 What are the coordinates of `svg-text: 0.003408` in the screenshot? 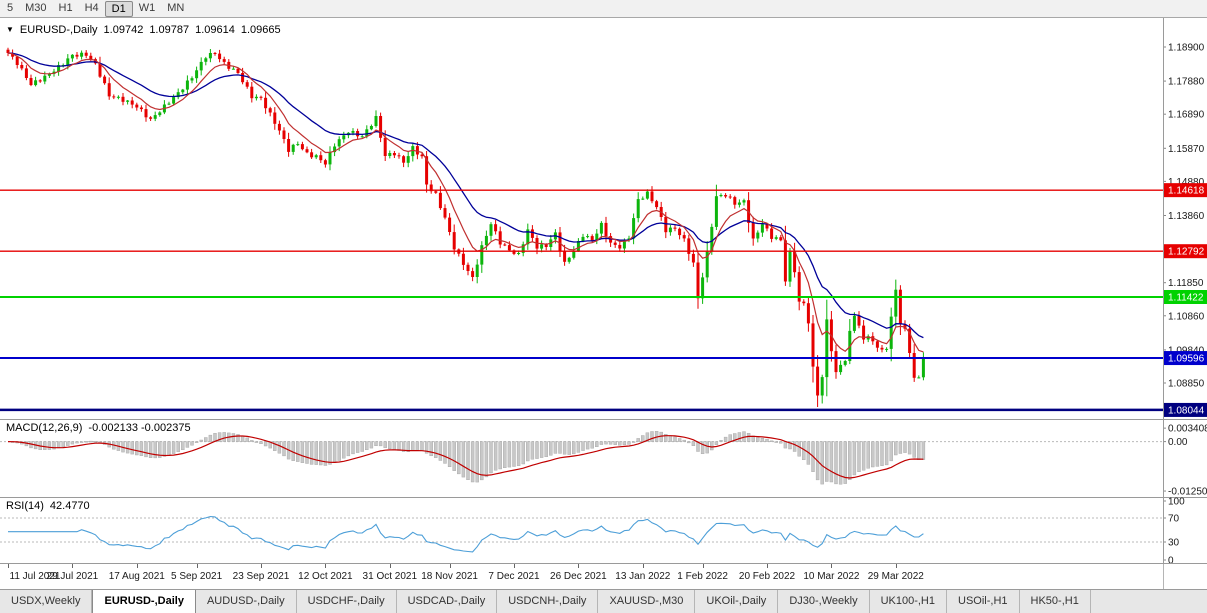 It's located at (1187, 429).